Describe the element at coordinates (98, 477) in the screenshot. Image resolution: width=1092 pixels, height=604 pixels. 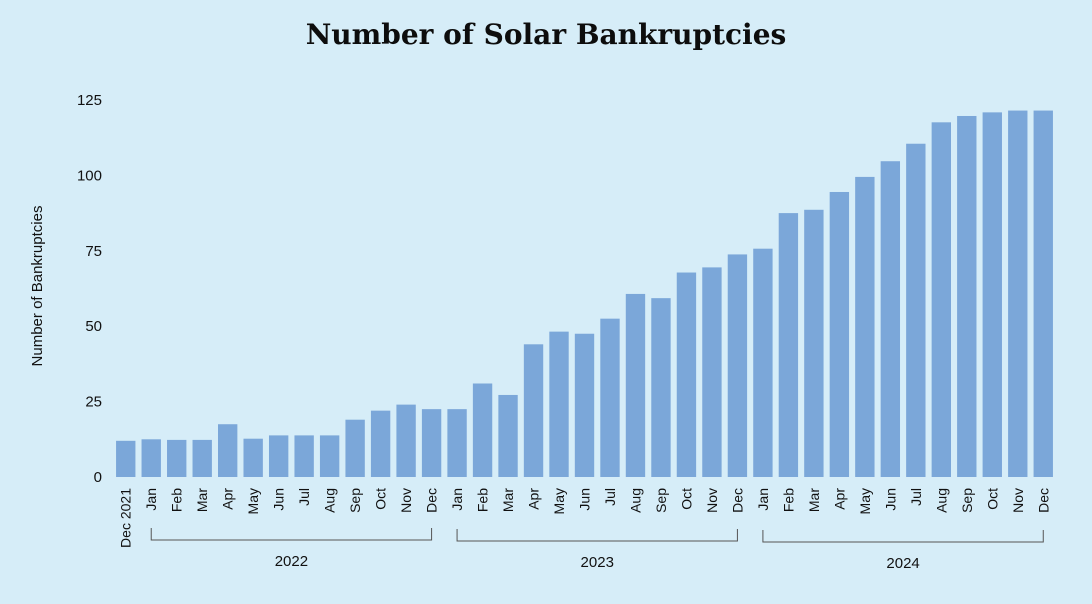
I see `y-tick-label: 0` at that location.